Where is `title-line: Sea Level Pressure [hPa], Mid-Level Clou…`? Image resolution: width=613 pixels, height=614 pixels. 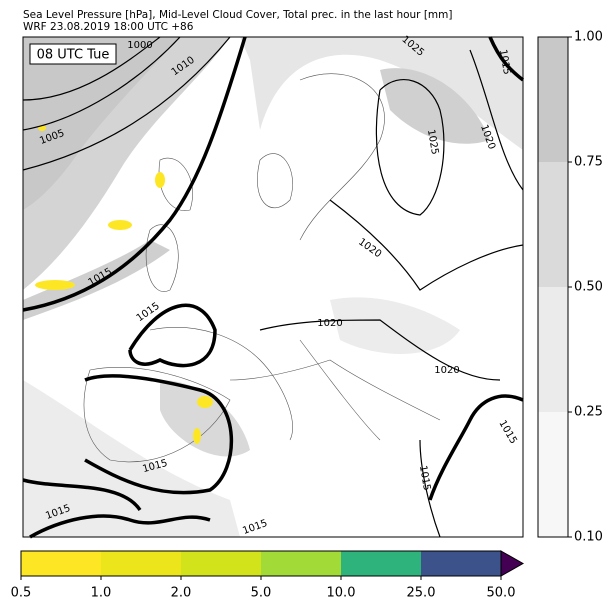
title-line: Sea Level Pressure [hPa], Mid-Level Clou… is located at coordinates (238, 15).